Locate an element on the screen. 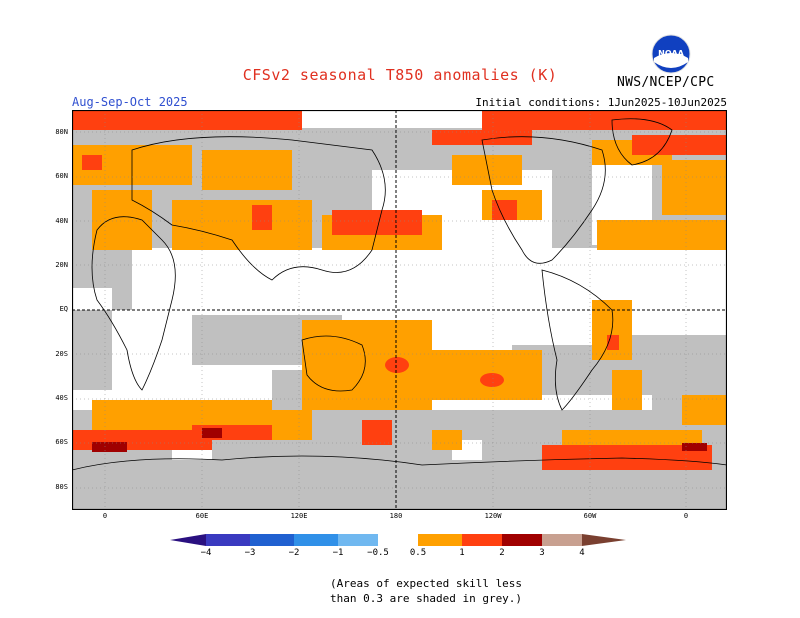  colorbar-label: −1 is located at coordinates (338, 553).